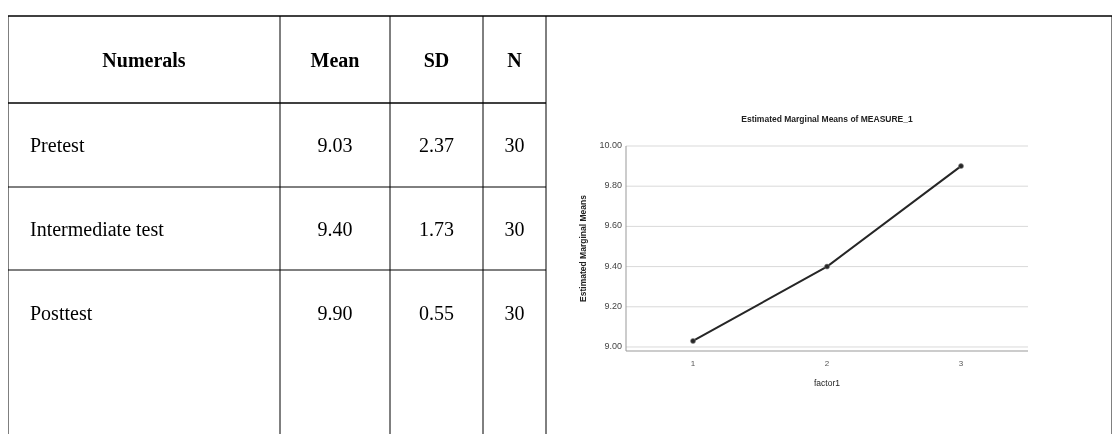 This screenshot has width=1112, height=434. Describe the element at coordinates (515, 59) in the screenshot. I see `text: N` at that location.